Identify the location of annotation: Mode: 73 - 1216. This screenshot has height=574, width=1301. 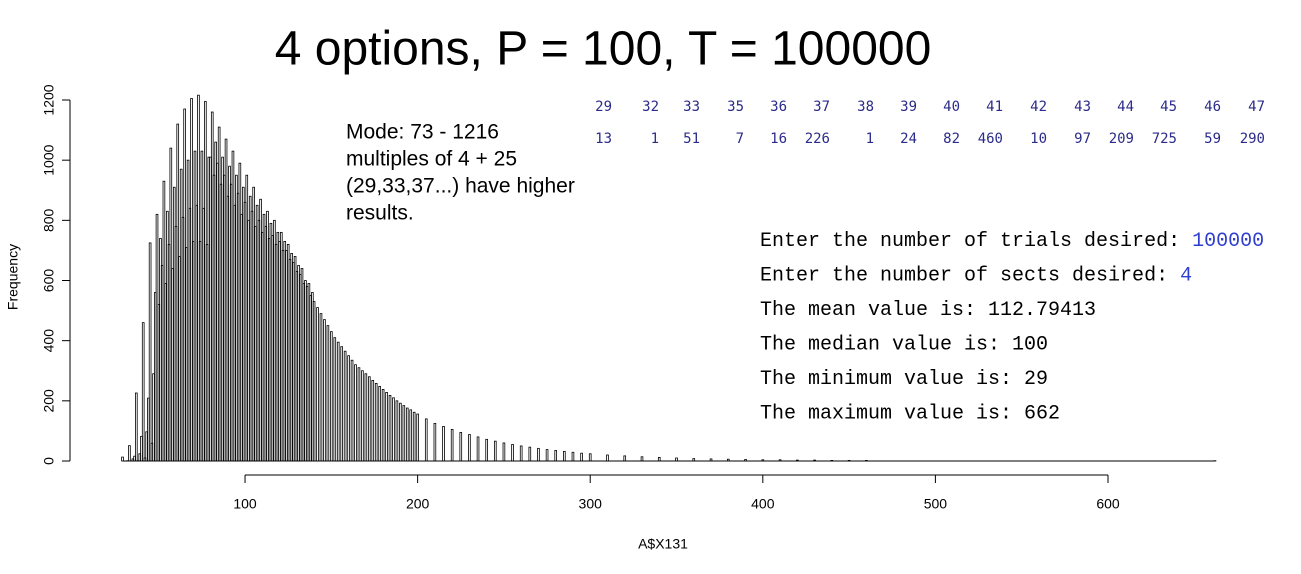
(422, 132).